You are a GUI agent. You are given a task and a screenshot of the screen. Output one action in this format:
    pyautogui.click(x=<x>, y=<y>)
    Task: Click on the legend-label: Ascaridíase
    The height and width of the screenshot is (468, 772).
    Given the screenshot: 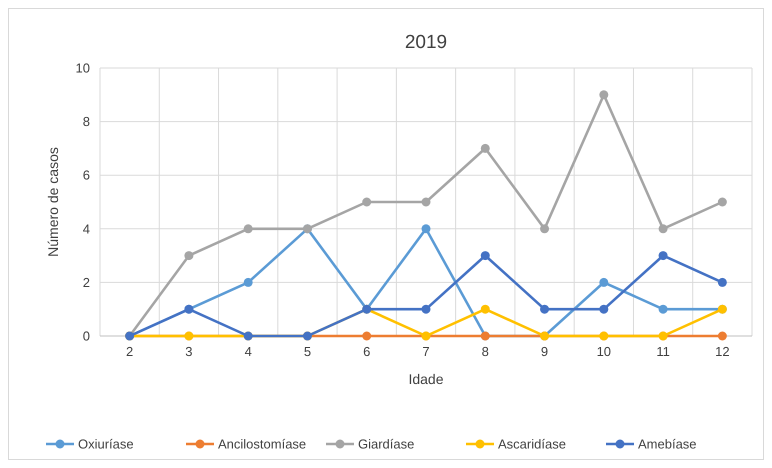 What is the action you would take?
    pyautogui.click(x=532, y=444)
    